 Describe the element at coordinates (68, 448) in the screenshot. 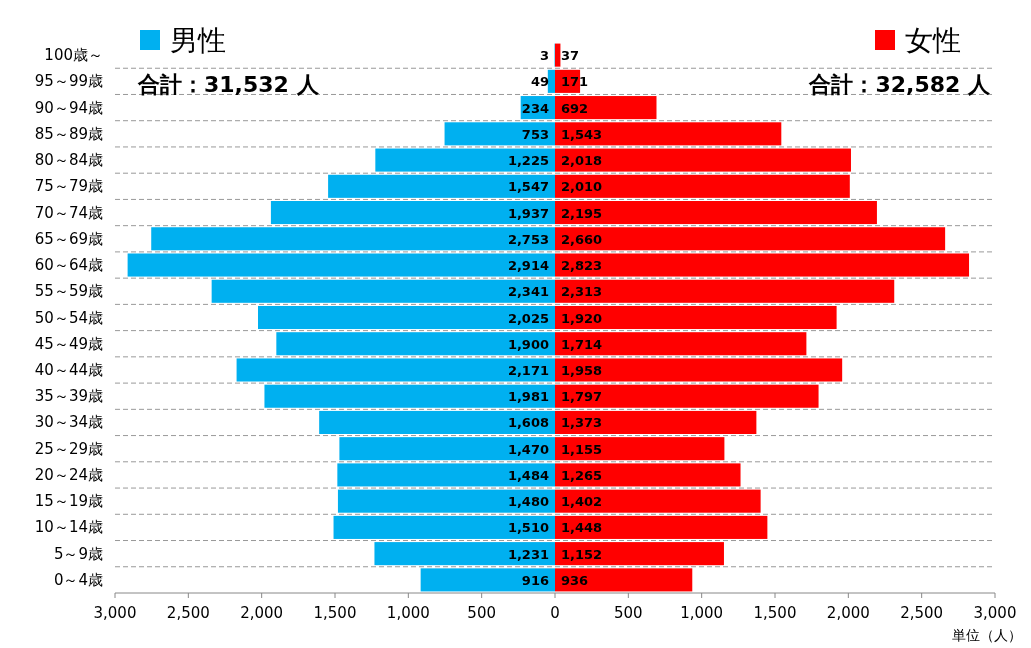

I see `y-tick-label: 25～29歳` at that location.